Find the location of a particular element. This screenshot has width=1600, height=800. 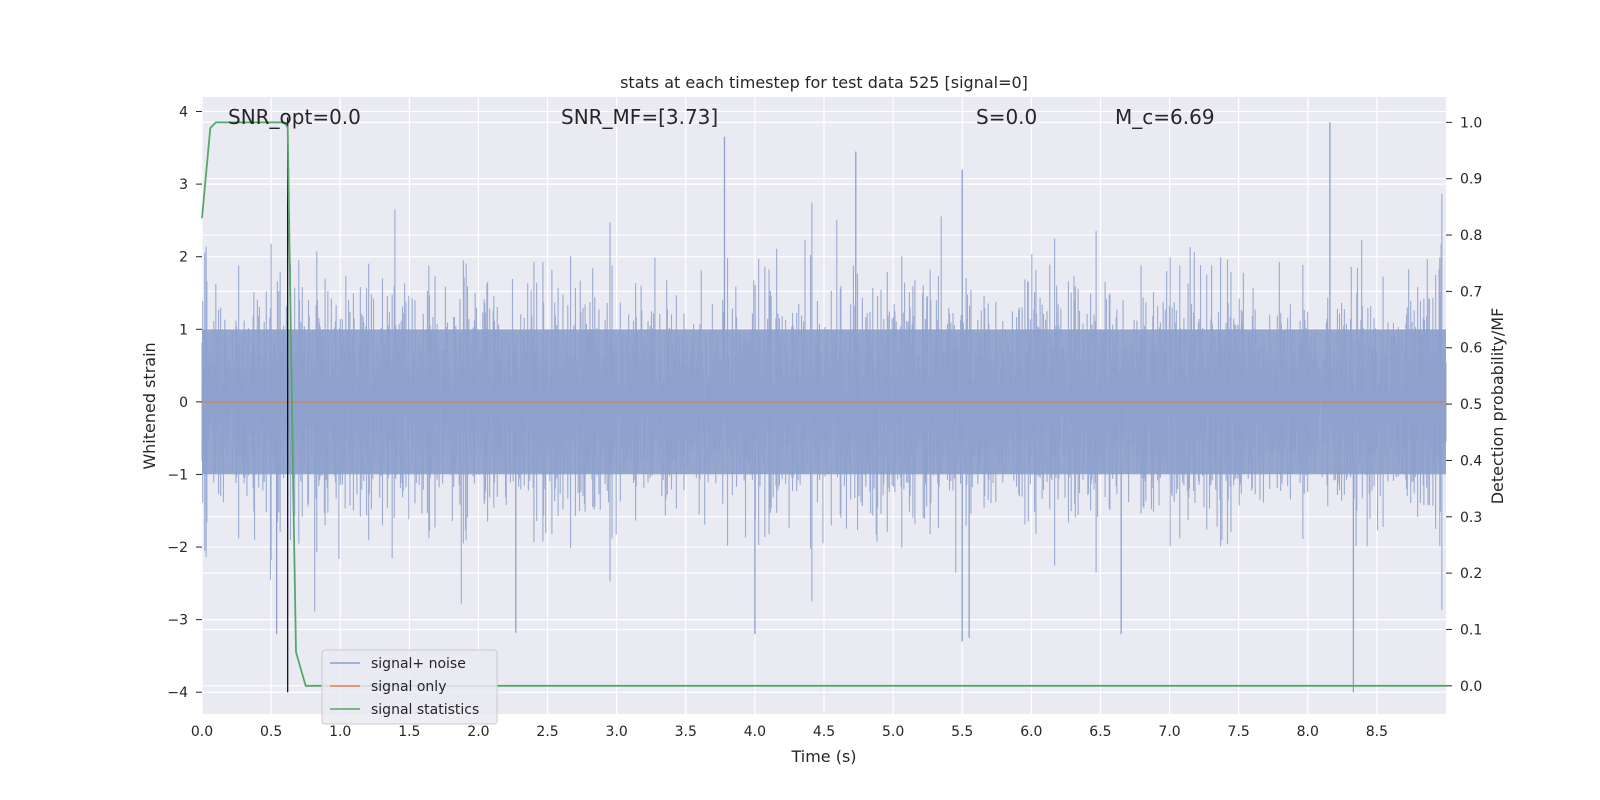

legend-box is located at coordinates (409, 687).